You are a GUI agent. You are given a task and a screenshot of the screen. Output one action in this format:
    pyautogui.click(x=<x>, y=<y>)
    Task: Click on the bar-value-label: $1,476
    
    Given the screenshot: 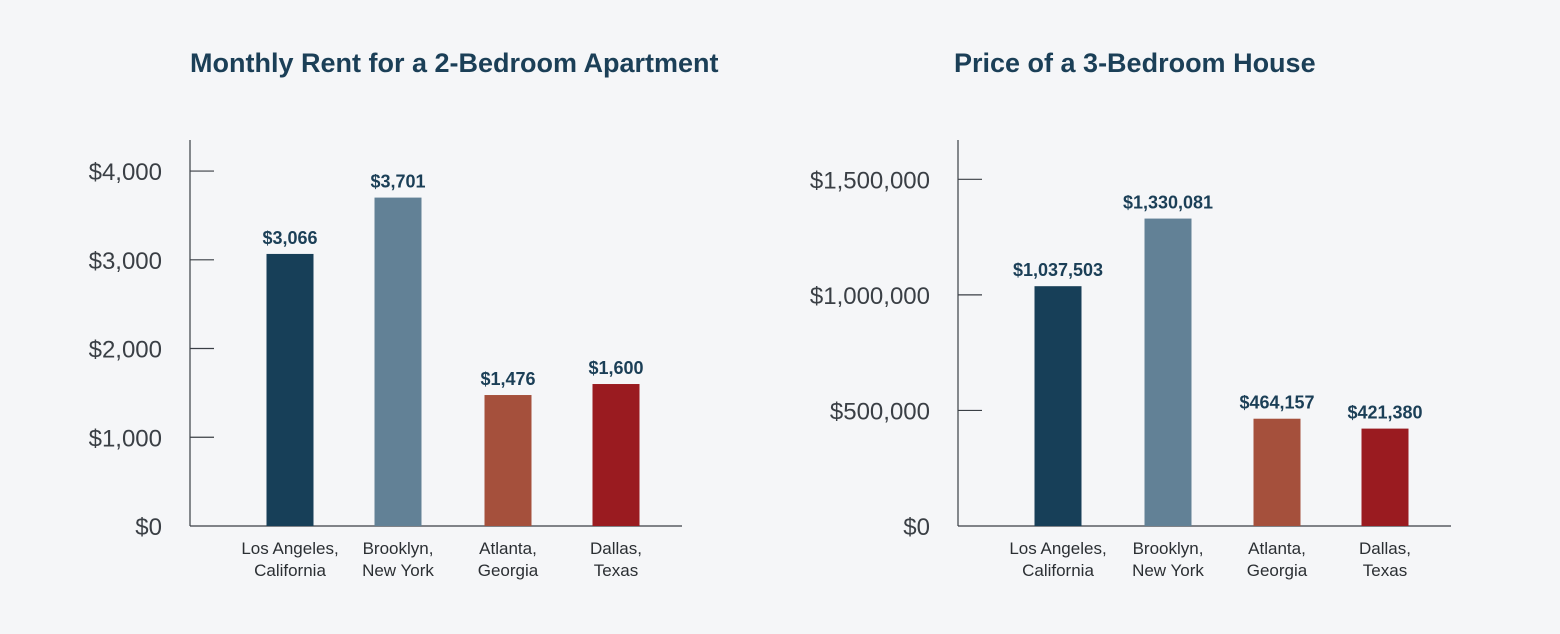 What is the action you would take?
    pyautogui.click(x=507, y=379)
    